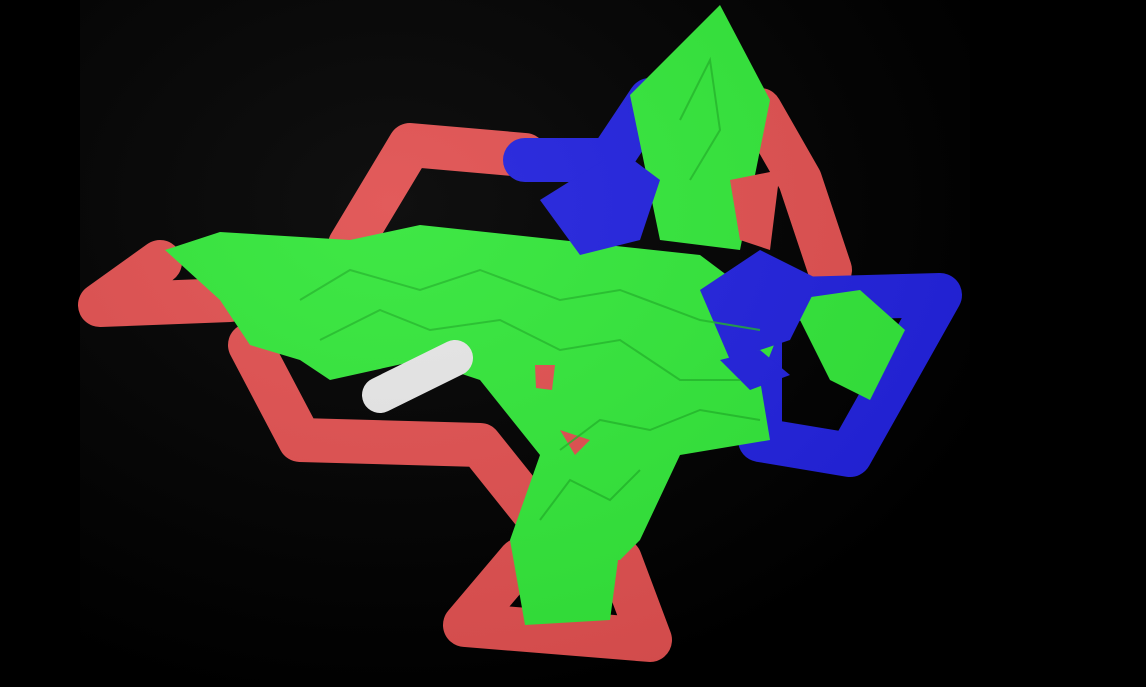 Image resolution: width=1146 pixels, height=687 pixels. I want to click on upper-blue-segment, so click(587, 130).